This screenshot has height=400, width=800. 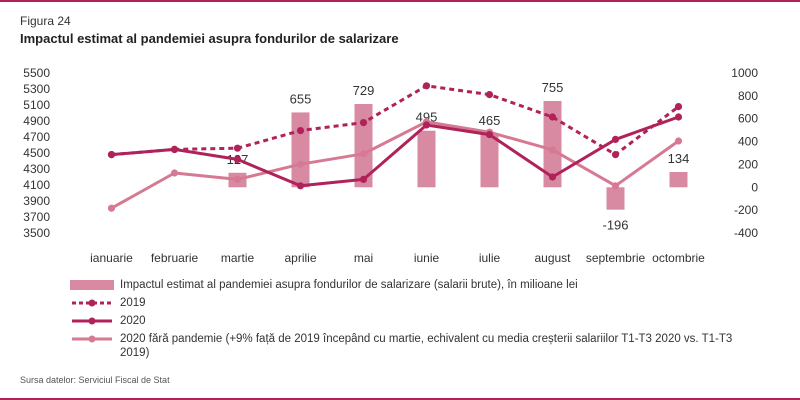 I want to click on left-axis-tick-label: 3700, so click(x=36, y=217).